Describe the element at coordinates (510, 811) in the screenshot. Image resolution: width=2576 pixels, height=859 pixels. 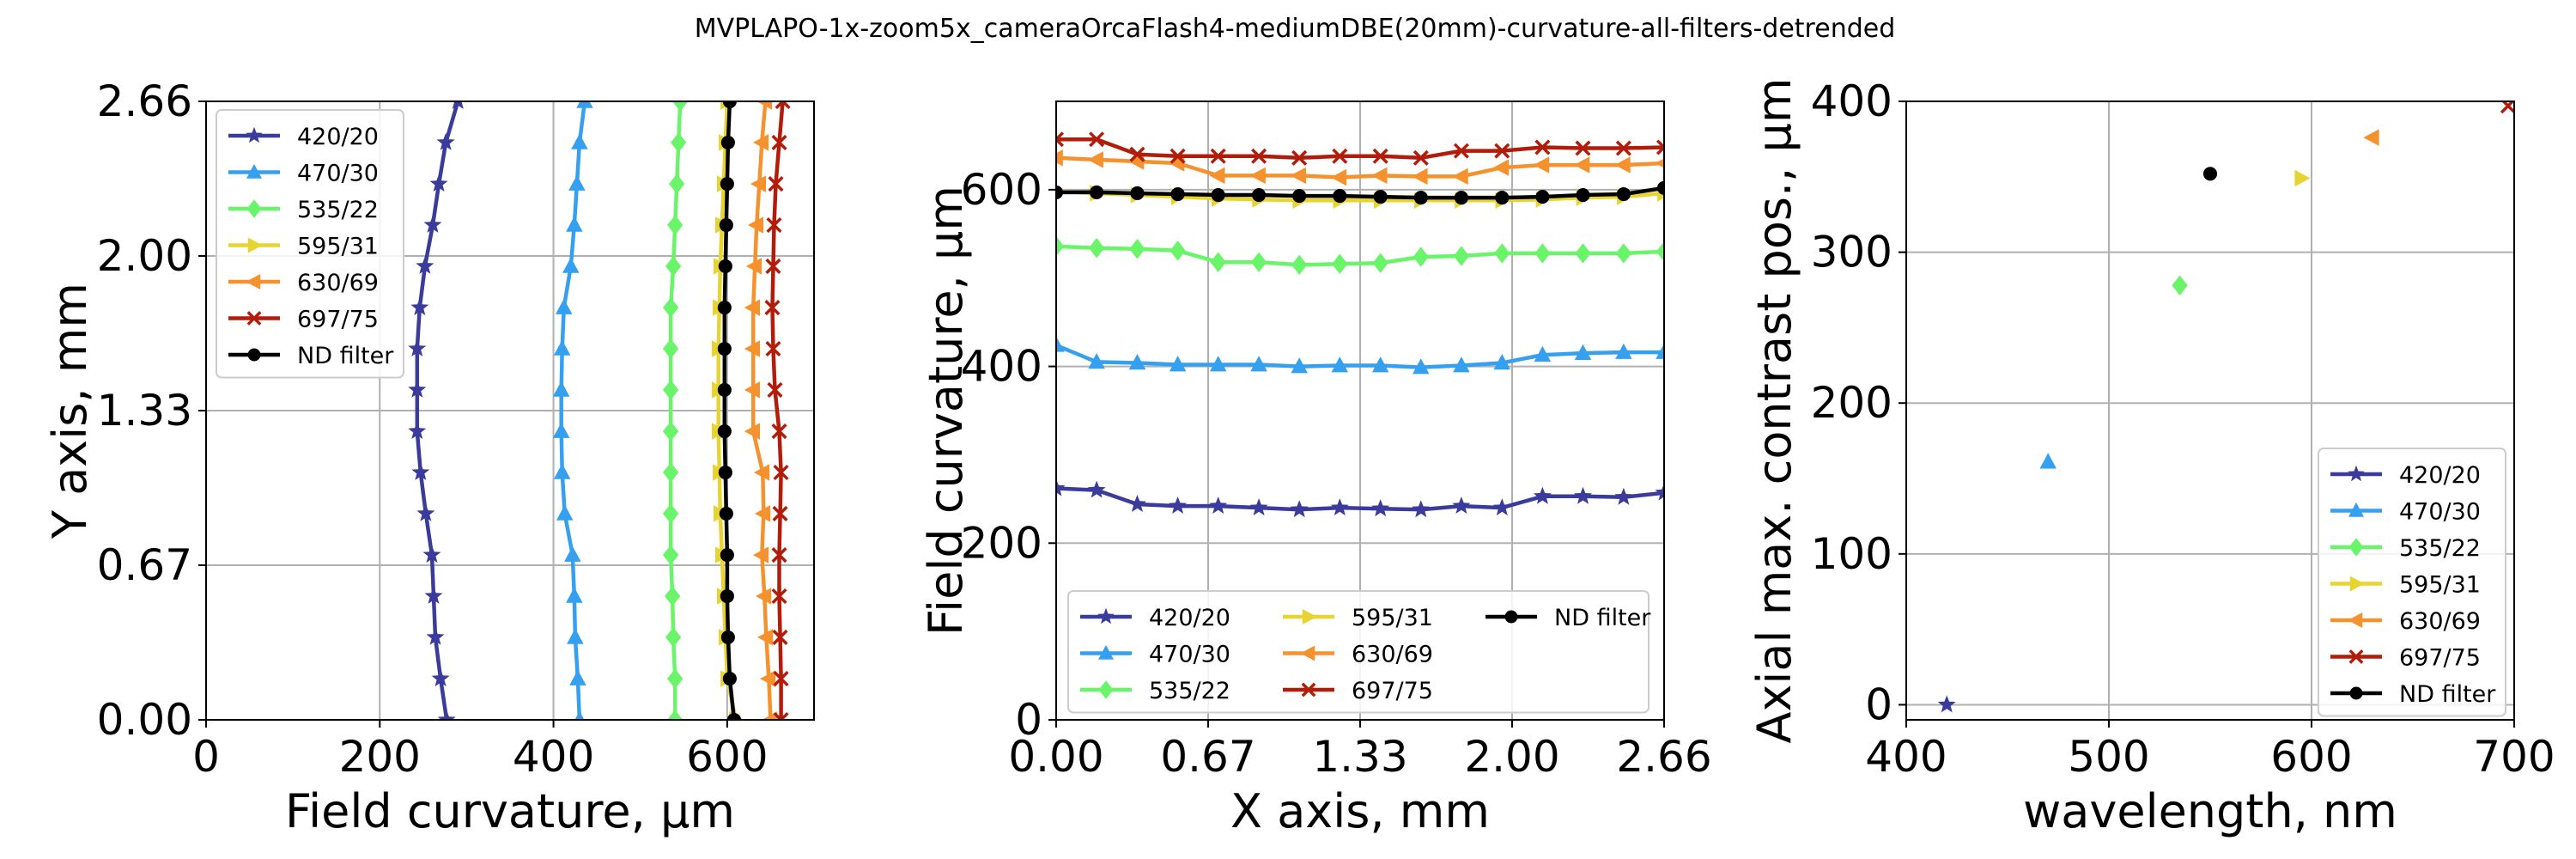
I see `x-axis-label: Field curvature, µm` at that location.